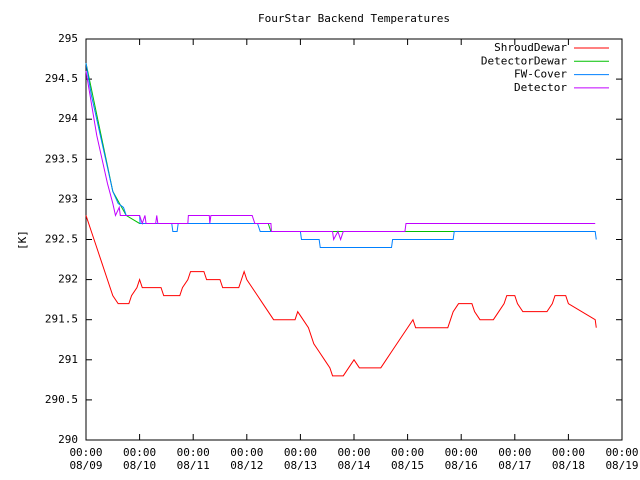  What do you see at coordinates (68, 439) in the screenshot?
I see `y-tick-label: 290` at bounding box center [68, 439].